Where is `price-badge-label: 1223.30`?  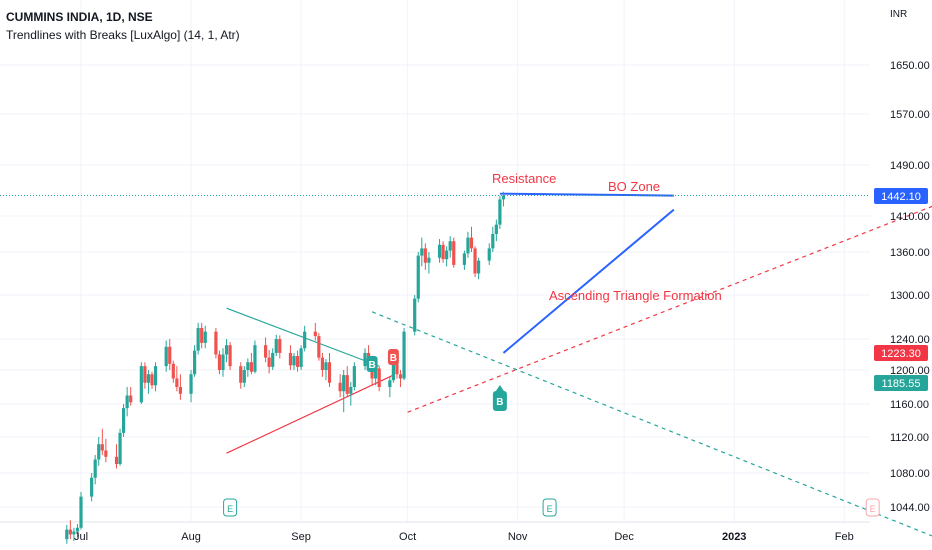
price-badge-label: 1223.30 is located at coordinates (901, 354).